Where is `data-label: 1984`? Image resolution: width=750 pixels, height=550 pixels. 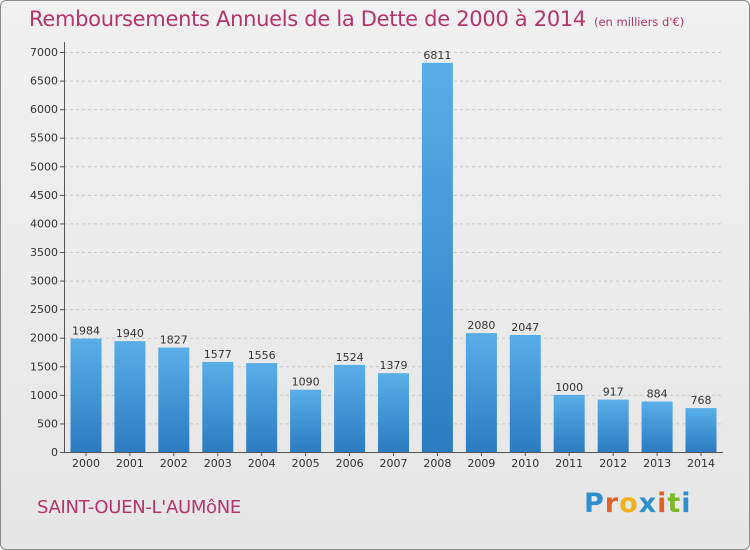 data-label: 1984 is located at coordinates (86, 331).